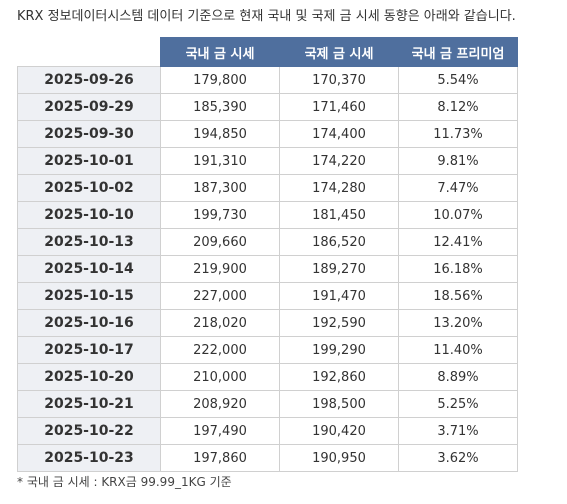 The image size is (567, 504). I want to click on table-row: 2025-10-21 208,920 198,500 5.25%, so click(267, 404).